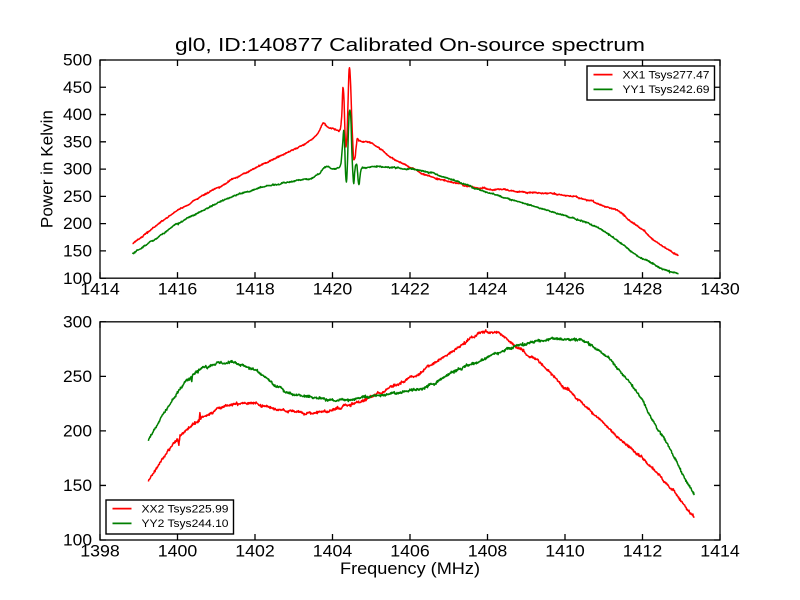 This screenshot has height=600, width=800. Describe the element at coordinates (100, 551) in the screenshot. I see `svg-text: 1398` at that location.